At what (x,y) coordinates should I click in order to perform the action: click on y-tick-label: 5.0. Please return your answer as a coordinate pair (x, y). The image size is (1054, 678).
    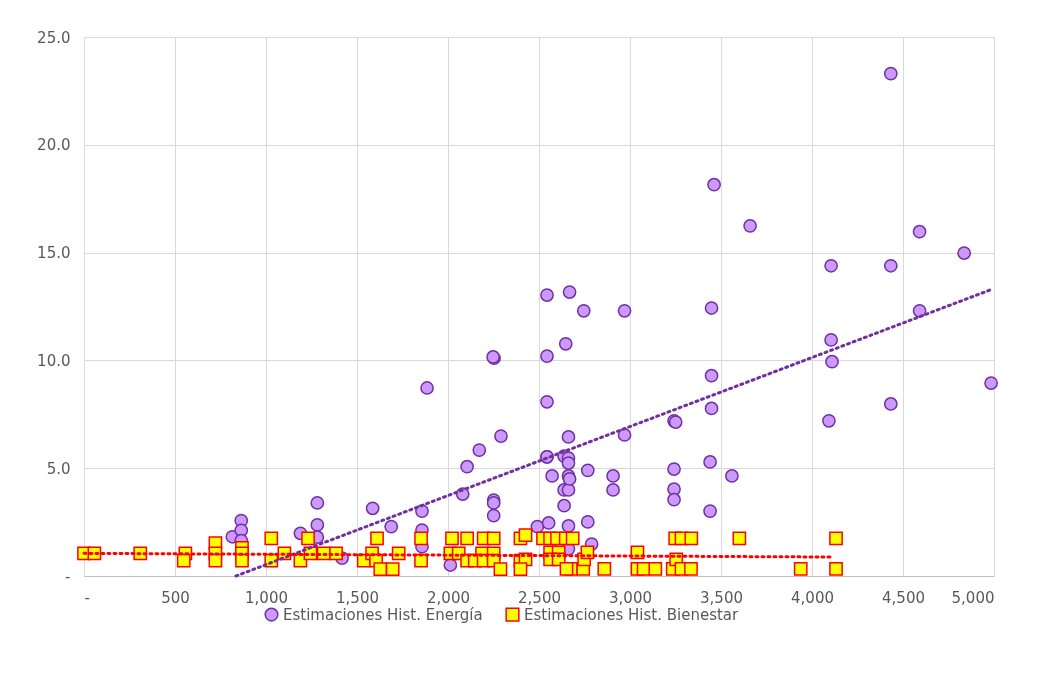
    Looking at the image, I should click on (58, 468).